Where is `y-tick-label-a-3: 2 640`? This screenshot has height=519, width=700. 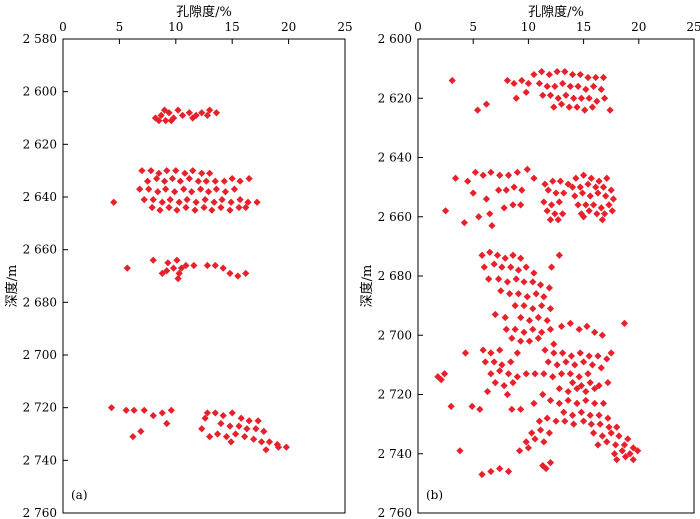 y-tick-label-a-3: 2 640 is located at coordinates (40, 197).